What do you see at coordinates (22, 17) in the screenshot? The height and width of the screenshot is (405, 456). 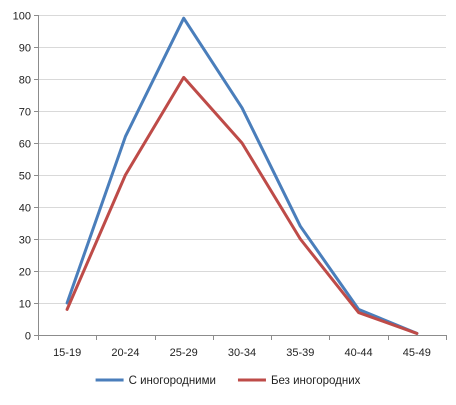 I see `y-tick-label: 100` at bounding box center [22, 17].